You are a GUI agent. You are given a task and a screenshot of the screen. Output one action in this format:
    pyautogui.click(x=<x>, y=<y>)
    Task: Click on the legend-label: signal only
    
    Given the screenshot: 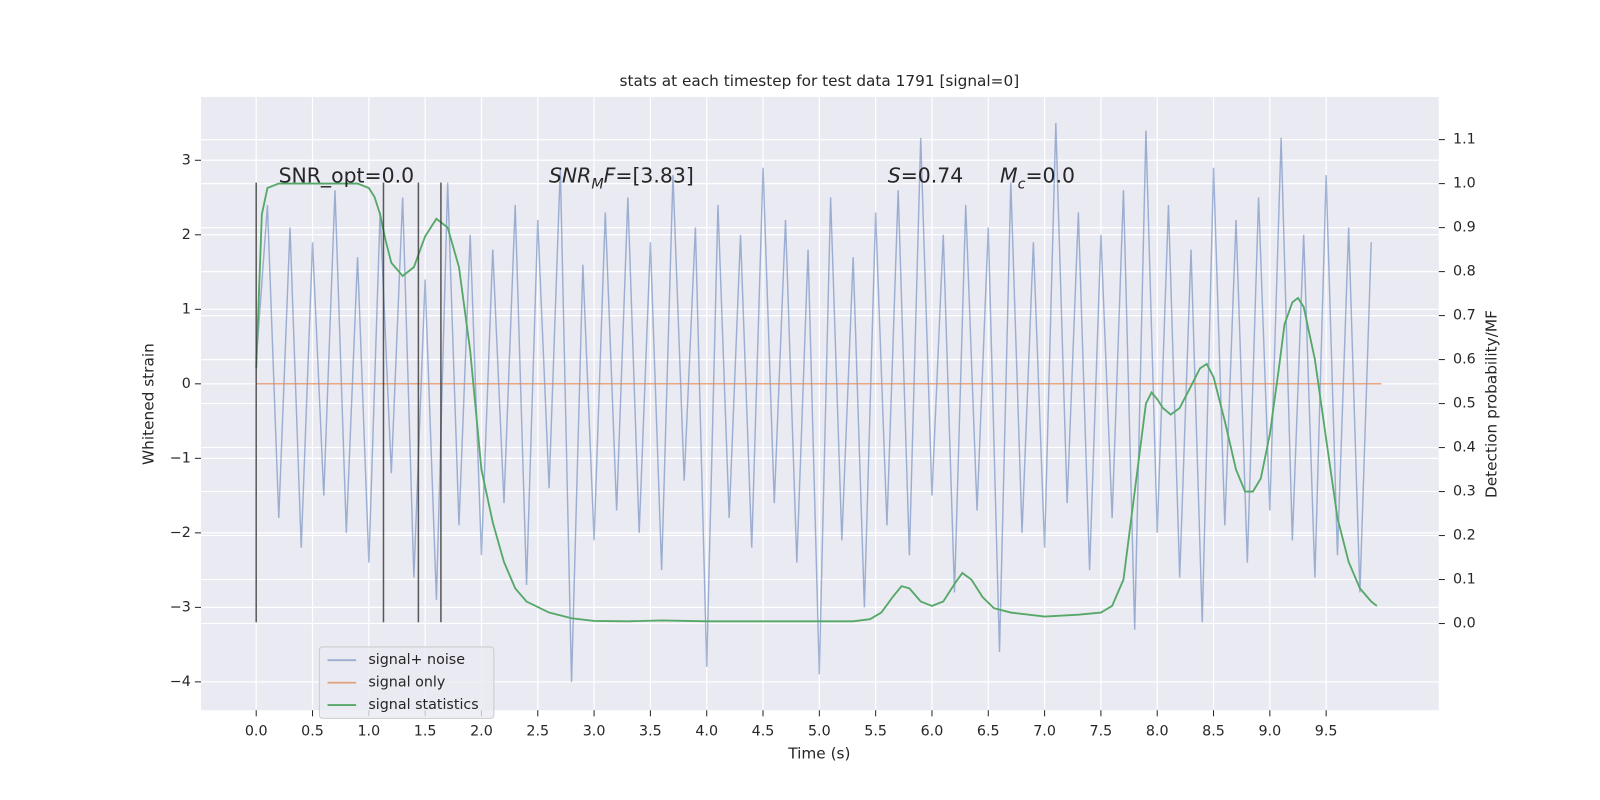 What is the action you would take?
    pyautogui.click(x=406, y=683)
    